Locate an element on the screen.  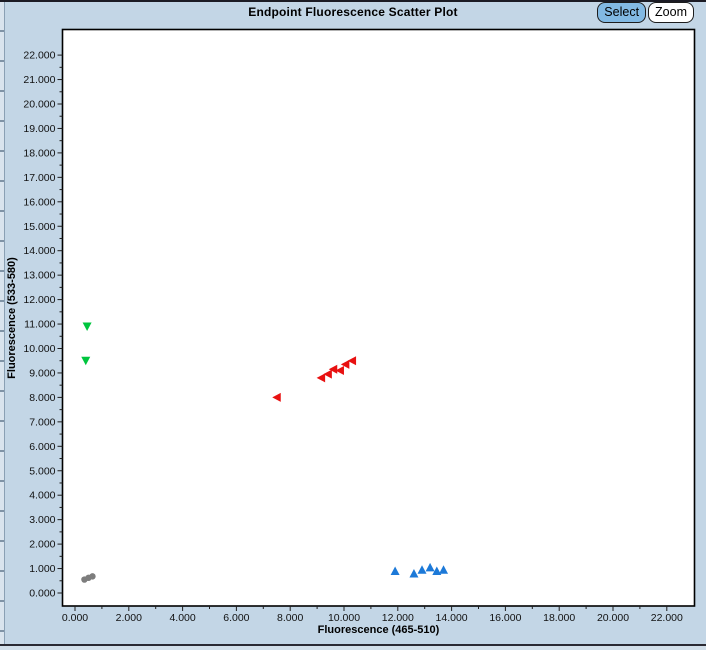
x-tick-label: 4.000 is located at coordinates (182, 618).